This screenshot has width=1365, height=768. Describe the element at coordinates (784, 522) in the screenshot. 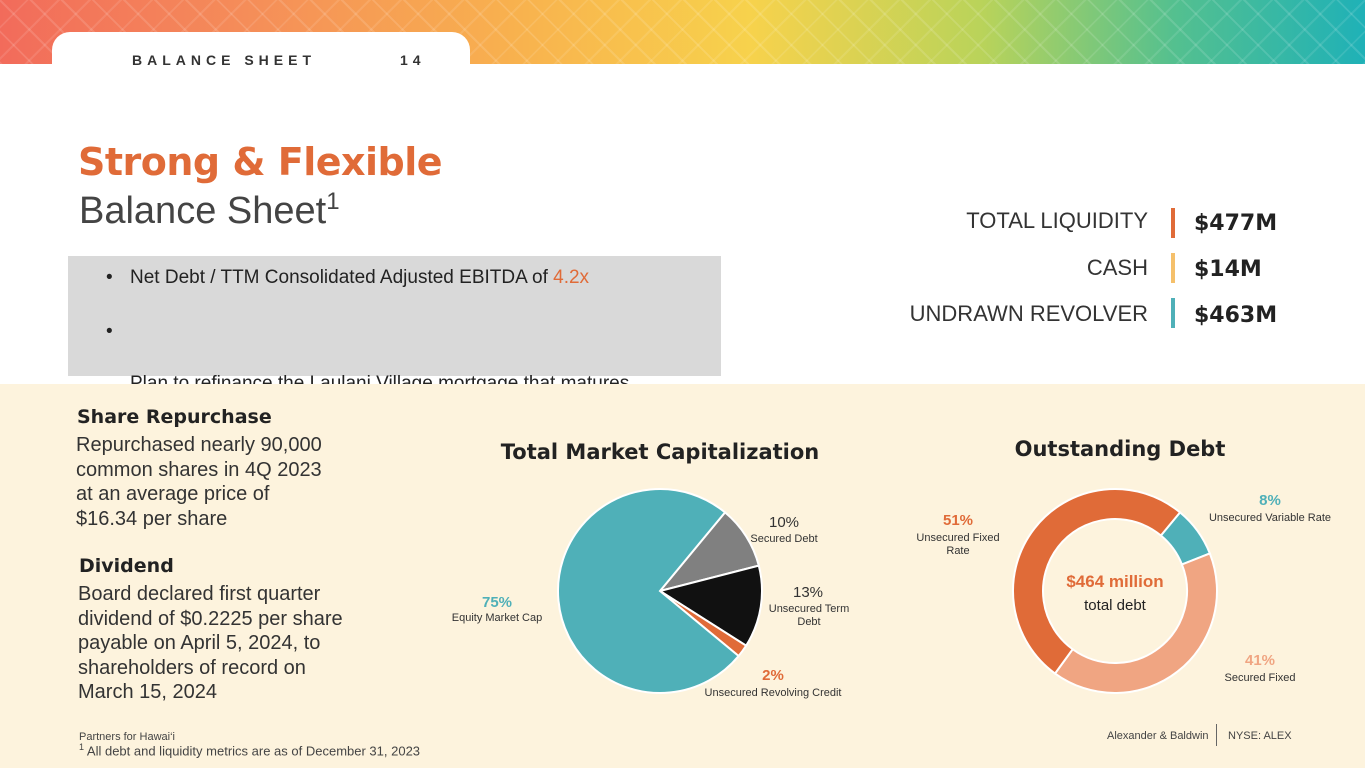

I see `secured-debt-pct-label: 10%` at that location.